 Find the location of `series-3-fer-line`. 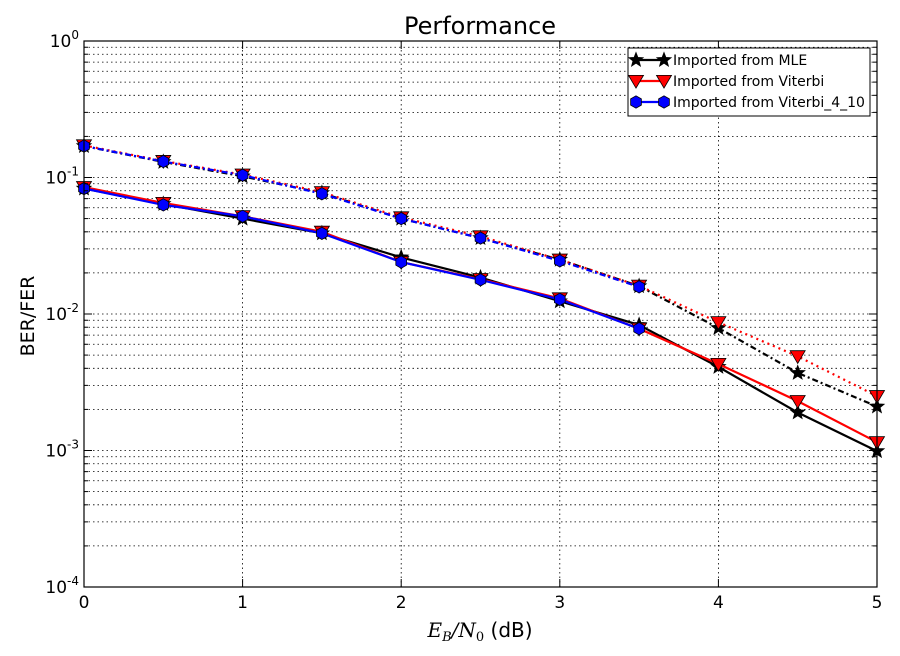

series-3-fer-line is located at coordinates (361, 216).